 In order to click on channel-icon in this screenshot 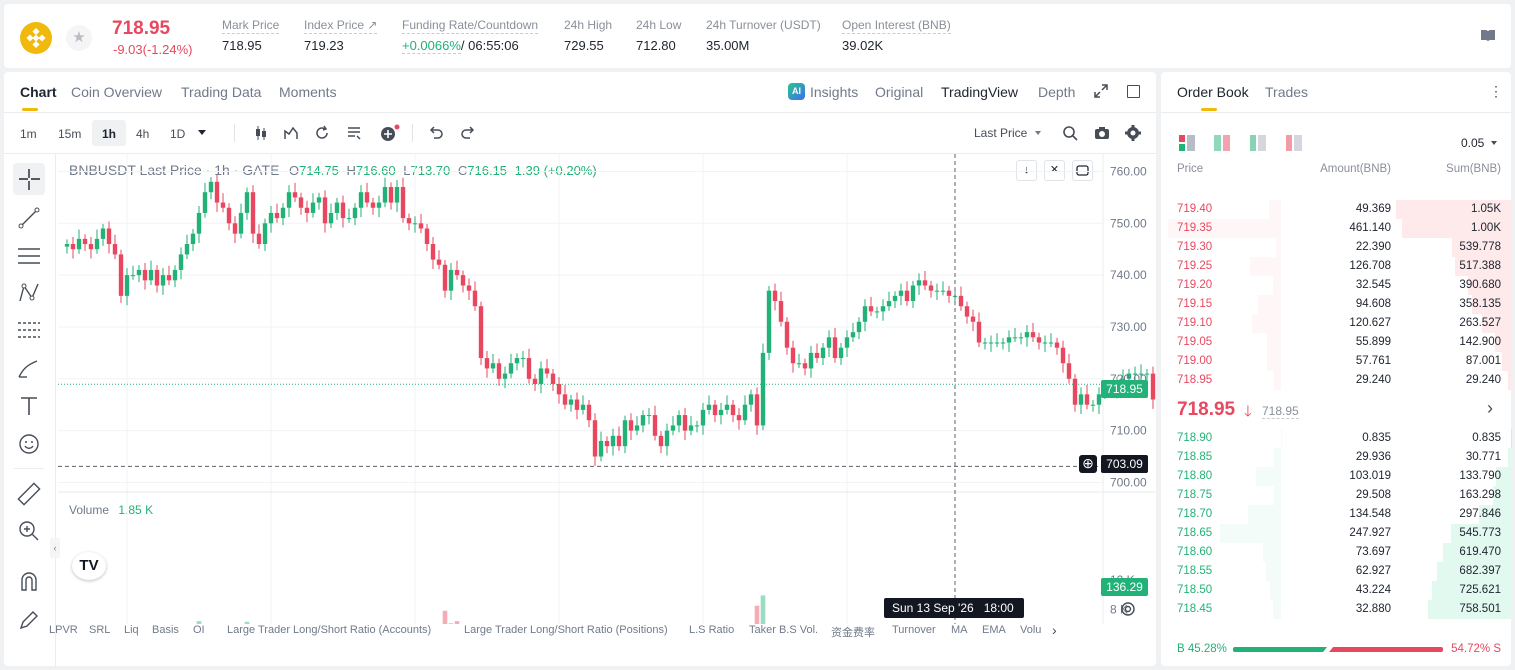, I will do `click(29, 257)`.